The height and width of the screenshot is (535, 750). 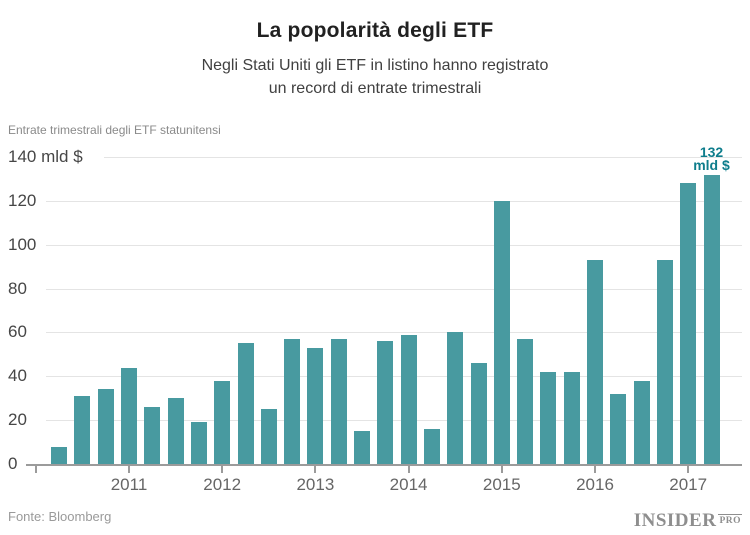 I want to click on logo-pro-text: PRO, so click(x=730, y=520).